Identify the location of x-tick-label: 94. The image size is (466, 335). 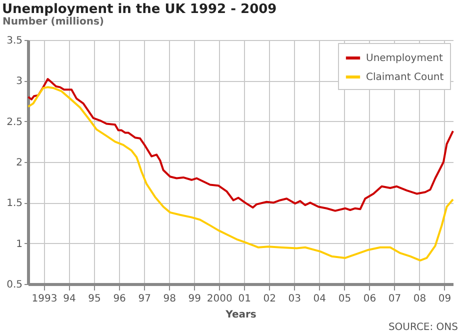
(69, 299).